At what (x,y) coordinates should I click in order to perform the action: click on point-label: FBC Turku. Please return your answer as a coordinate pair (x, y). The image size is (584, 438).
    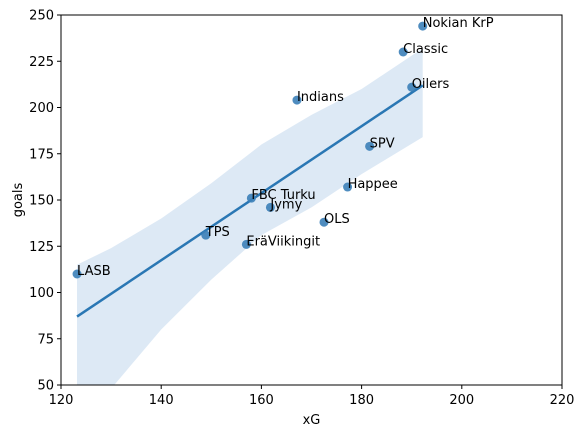
    Looking at the image, I should click on (283, 195).